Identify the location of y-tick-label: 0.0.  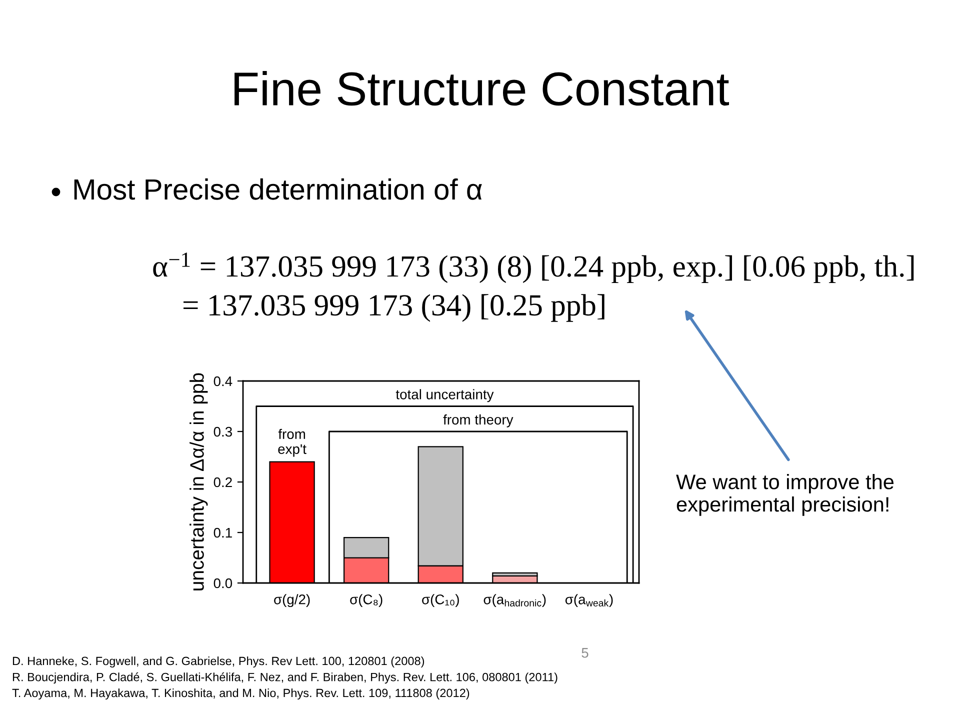
(223, 583).